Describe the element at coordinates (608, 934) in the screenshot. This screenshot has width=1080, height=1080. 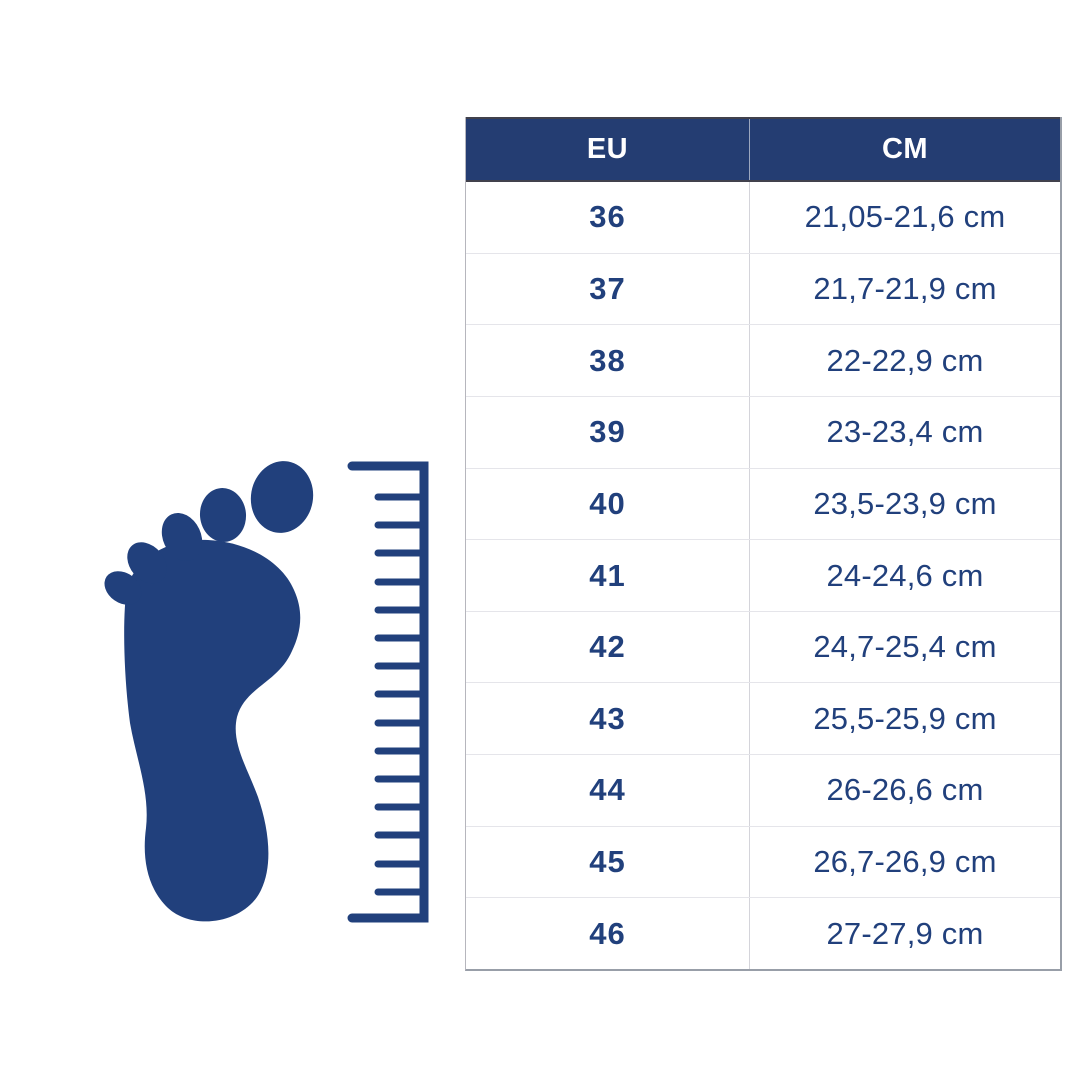
I see `eu-size-cell: 46` at that location.